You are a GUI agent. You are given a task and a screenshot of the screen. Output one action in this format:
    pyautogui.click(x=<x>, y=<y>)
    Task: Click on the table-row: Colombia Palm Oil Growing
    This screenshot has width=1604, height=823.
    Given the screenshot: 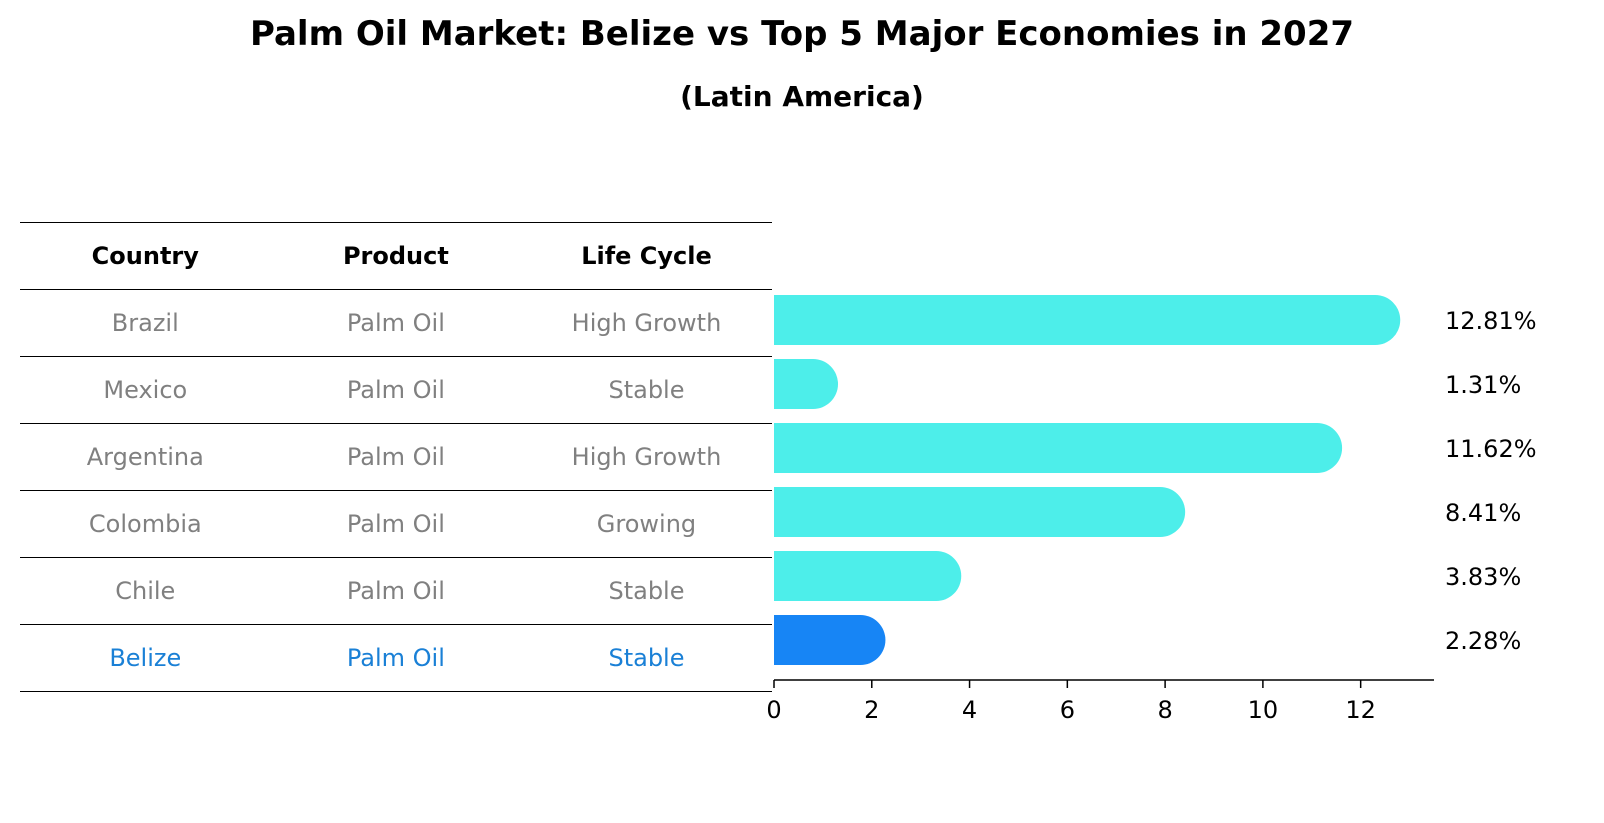 What is the action you would take?
    pyautogui.click(x=396, y=523)
    